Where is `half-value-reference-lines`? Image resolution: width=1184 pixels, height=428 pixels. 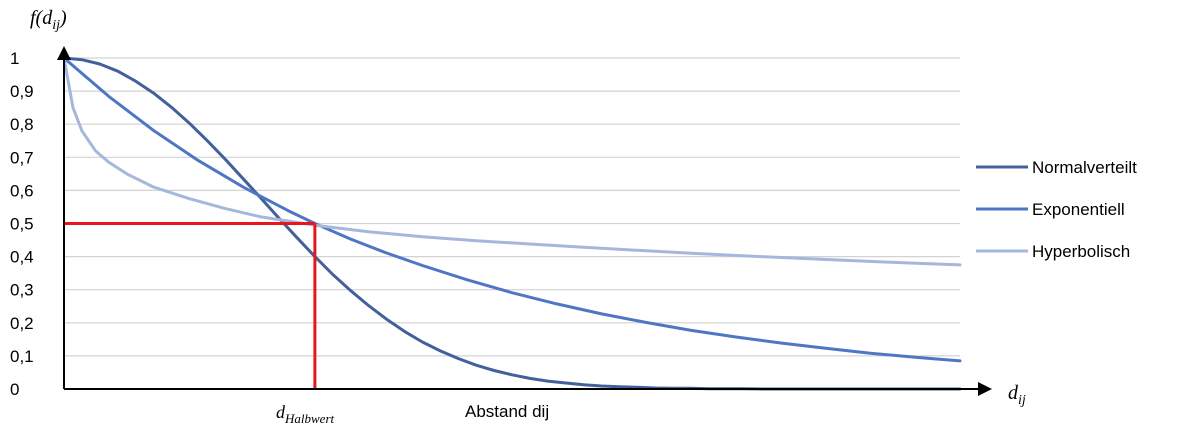
half-value-reference-lines is located at coordinates (190, 305).